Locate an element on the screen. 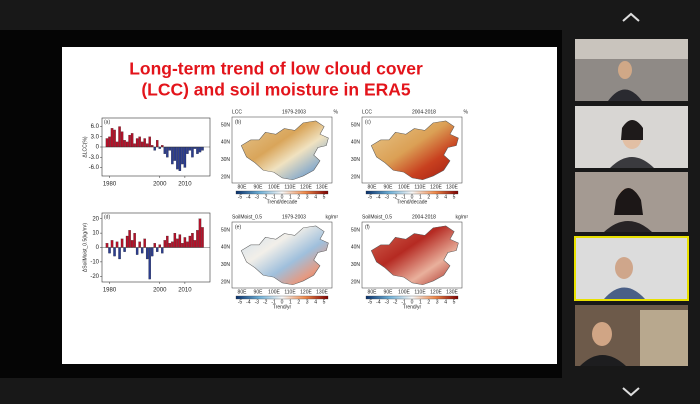 The height and width of the screenshot is (404, 700). map-unit: % is located at coordinates (336, 112).